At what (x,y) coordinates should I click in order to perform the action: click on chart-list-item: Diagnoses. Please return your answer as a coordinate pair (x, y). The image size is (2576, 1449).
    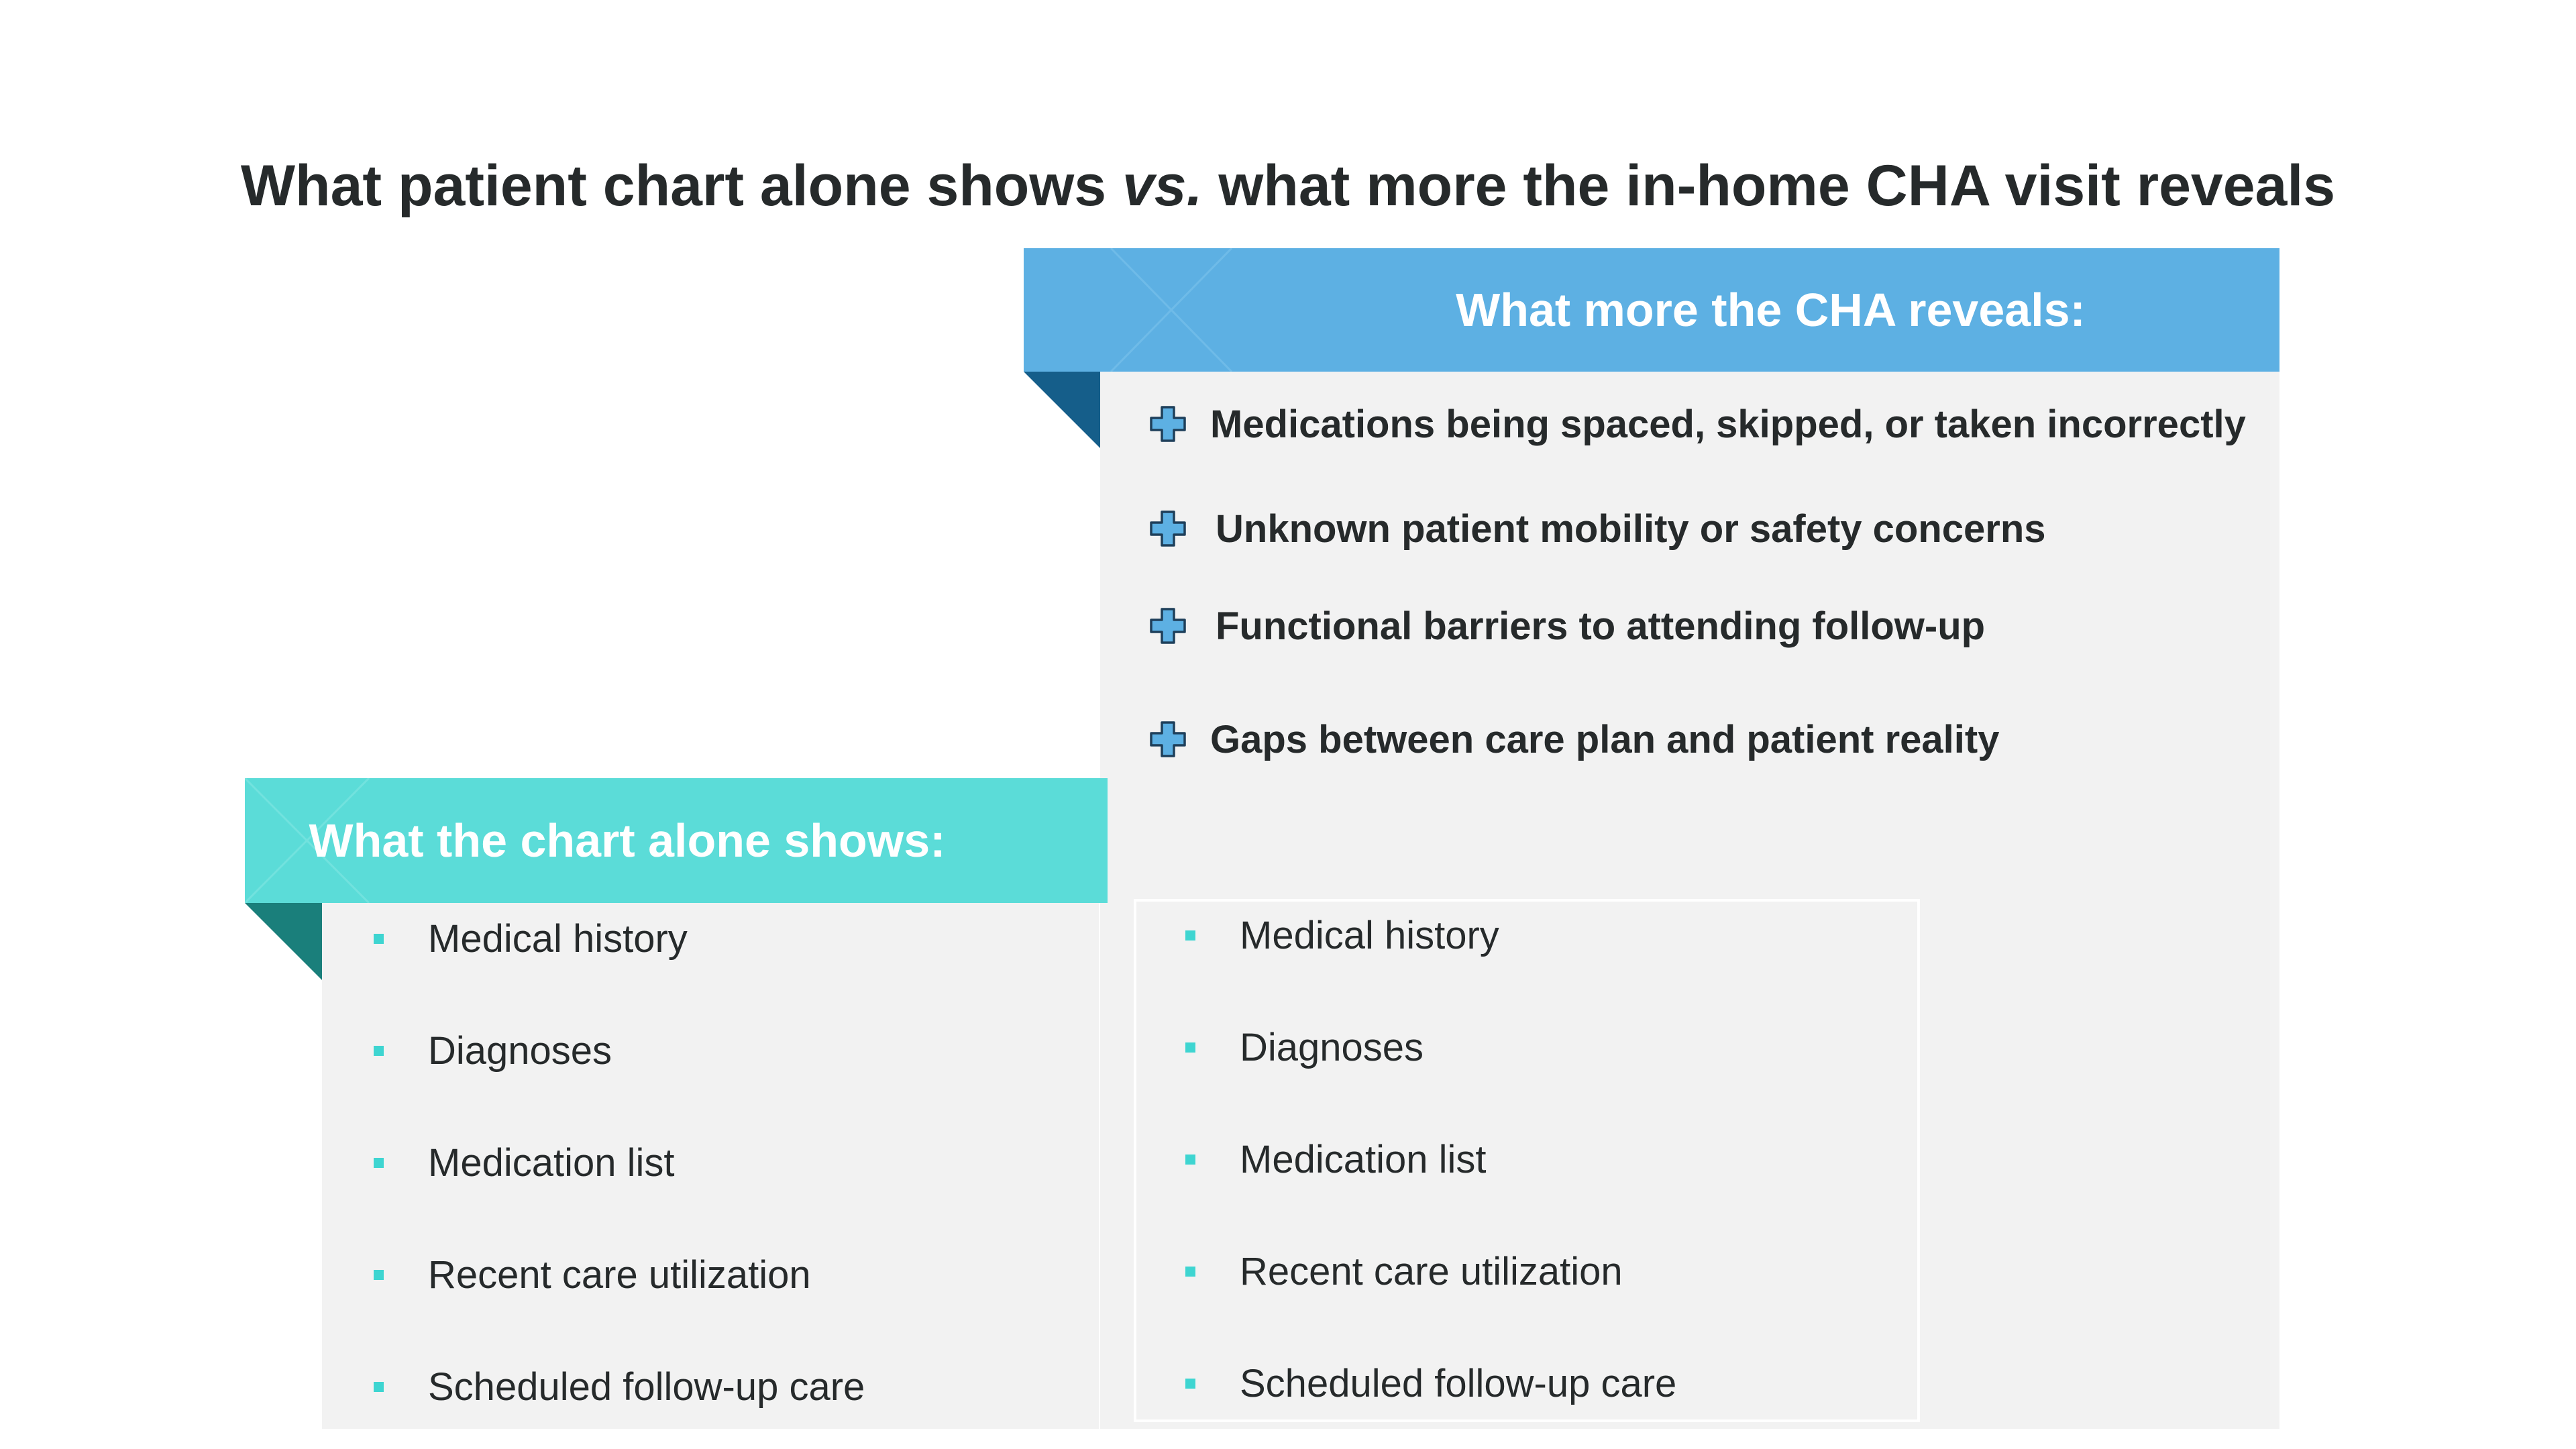
    Looking at the image, I should click on (493, 1050).